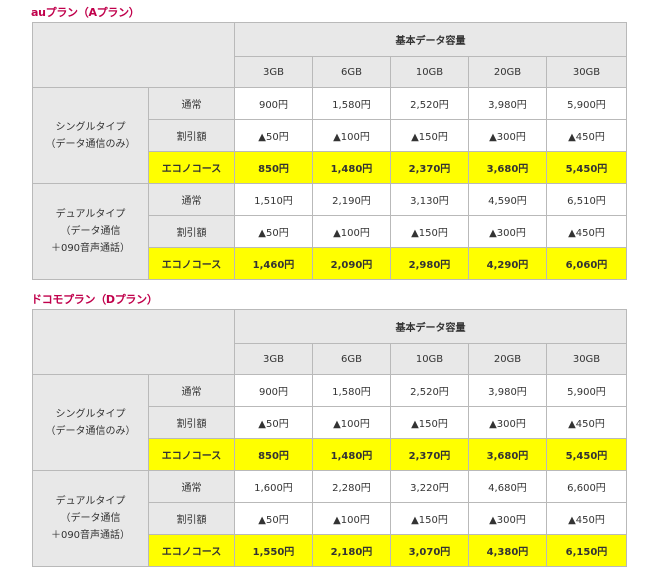  What do you see at coordinates (507, 486) in the screenshot?
I see `price-cell: 4,680円` at bounding box center [507, 486].